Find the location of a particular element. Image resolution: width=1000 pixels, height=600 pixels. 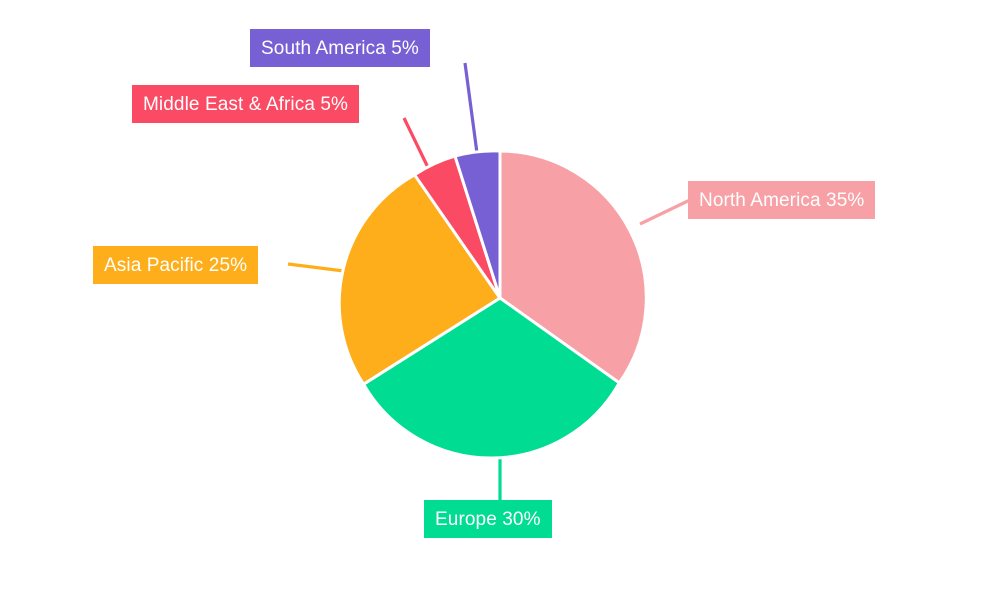

pie-label-south-america: South America 5% is located at coordinates (340, 48).